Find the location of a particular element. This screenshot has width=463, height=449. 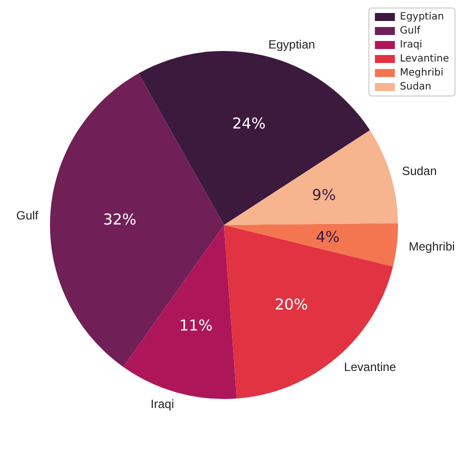

legend-label: Iraqi is located at coordinates (411, 45).